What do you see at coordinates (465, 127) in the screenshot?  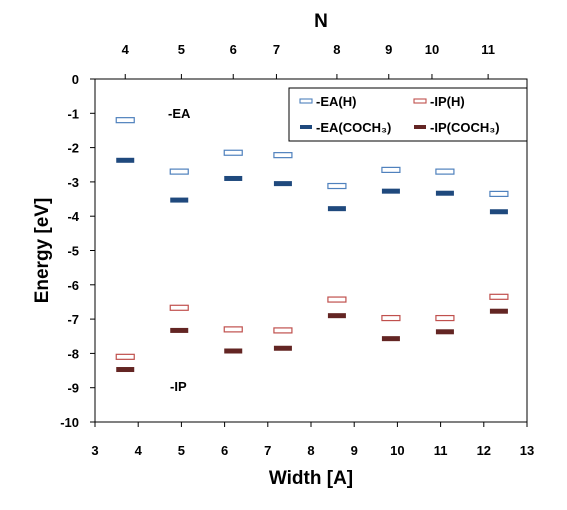 I see `legend-label: -IP(COCH₃)` at bounding box center [465, 127].